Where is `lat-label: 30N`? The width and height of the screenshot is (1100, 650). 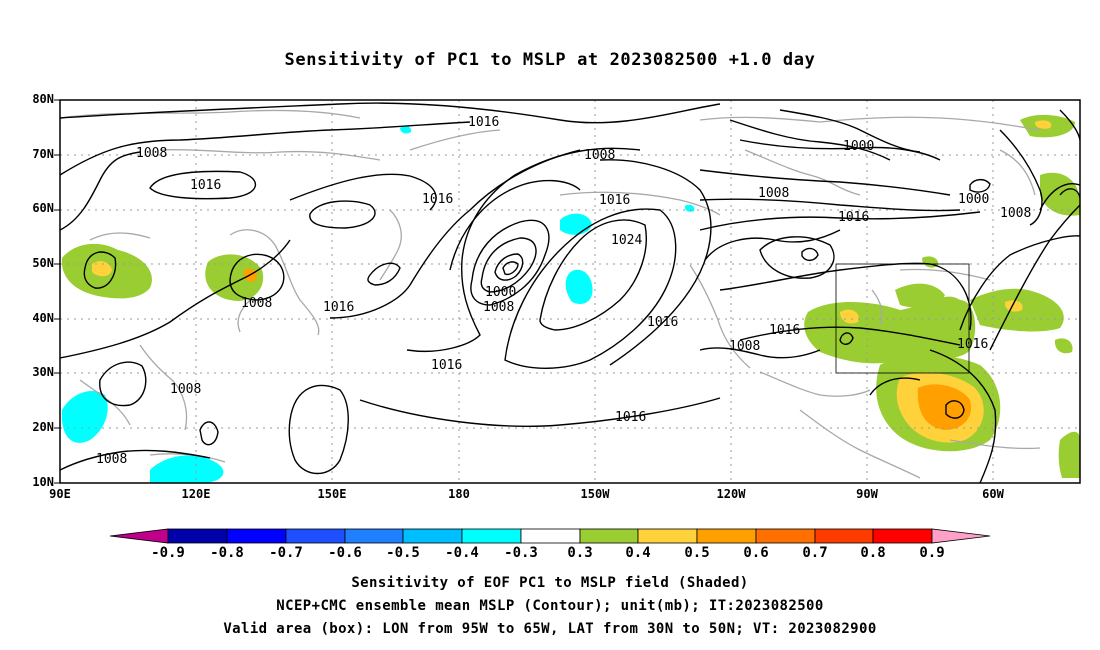
lat-label: 30N is located at coordinates (43, 372).